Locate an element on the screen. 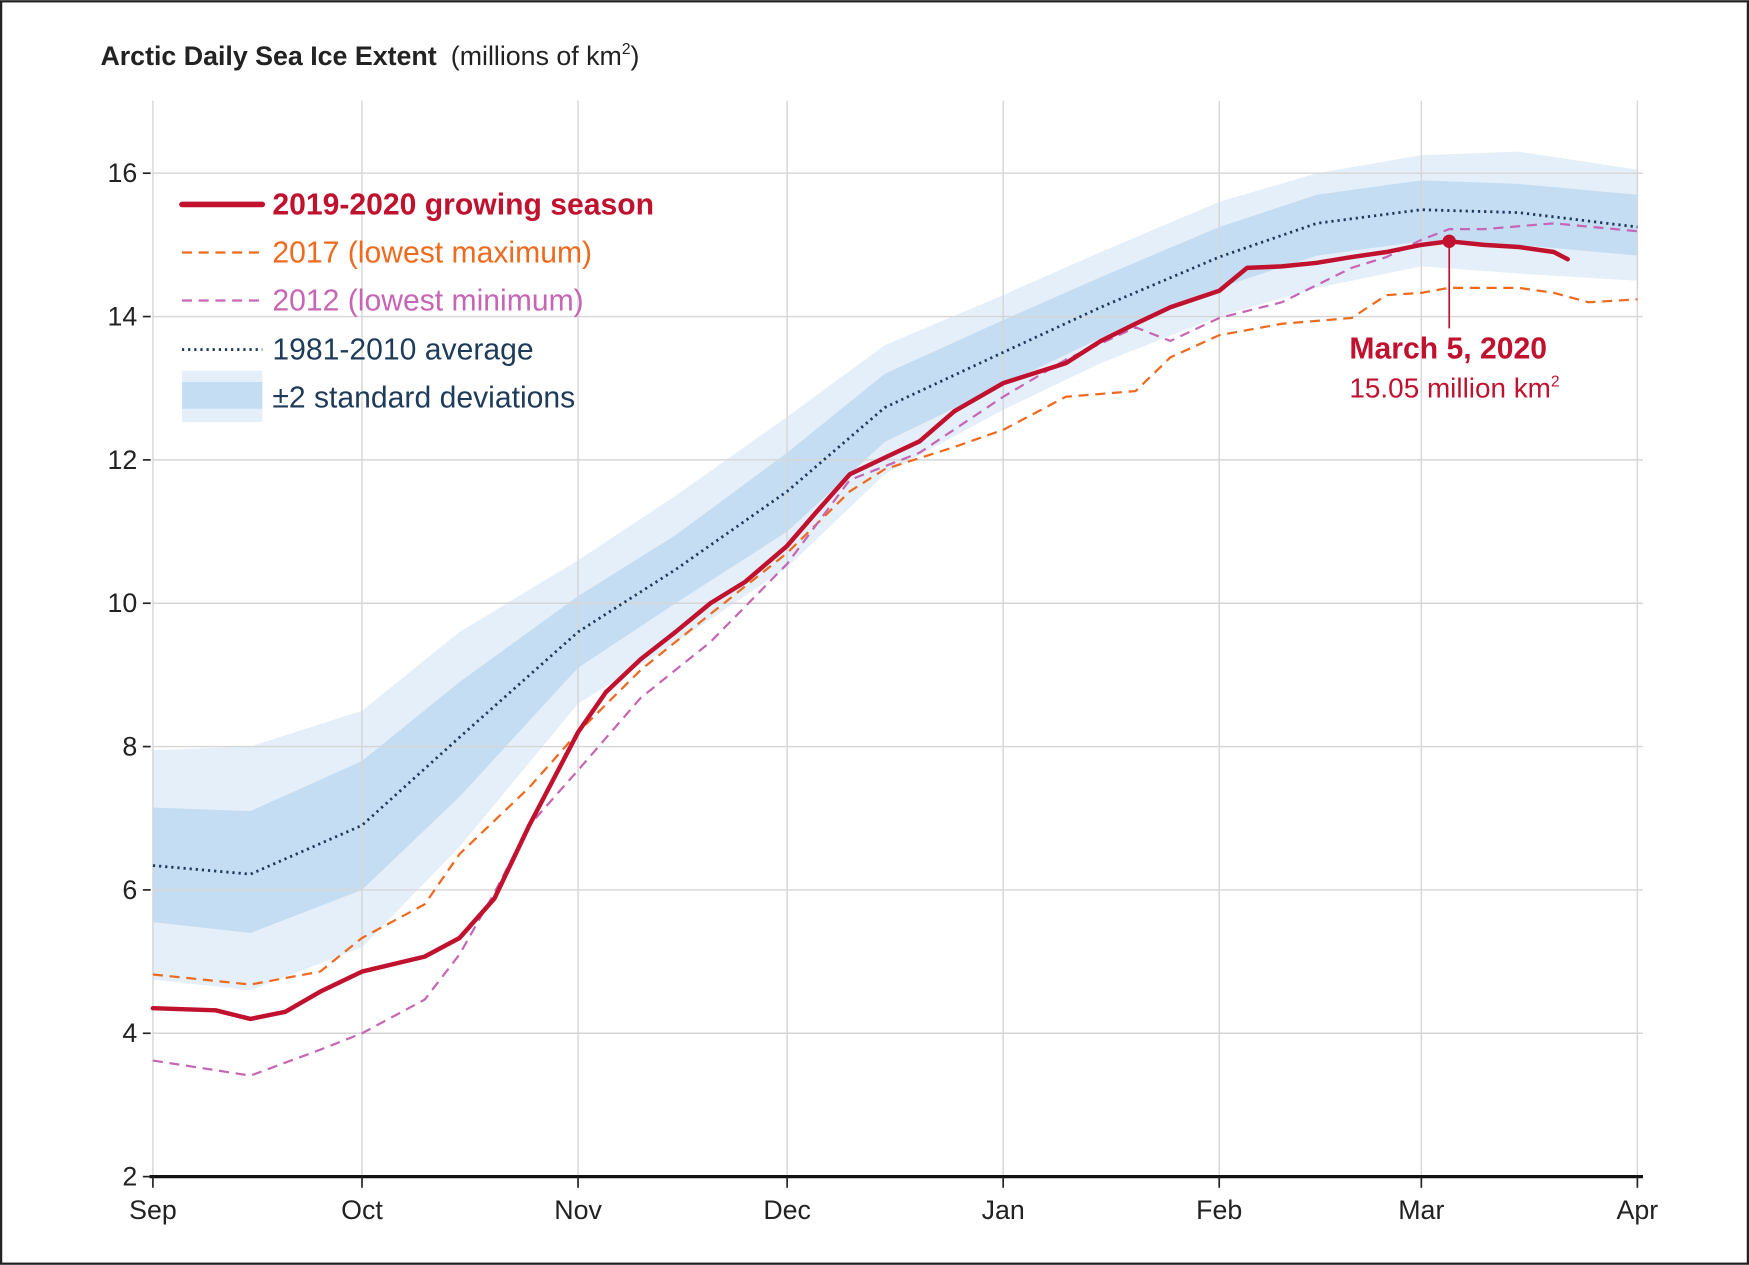 The image size is (1749, 1265). x-tick-label: Nov is located at coordinates (578, 1210).